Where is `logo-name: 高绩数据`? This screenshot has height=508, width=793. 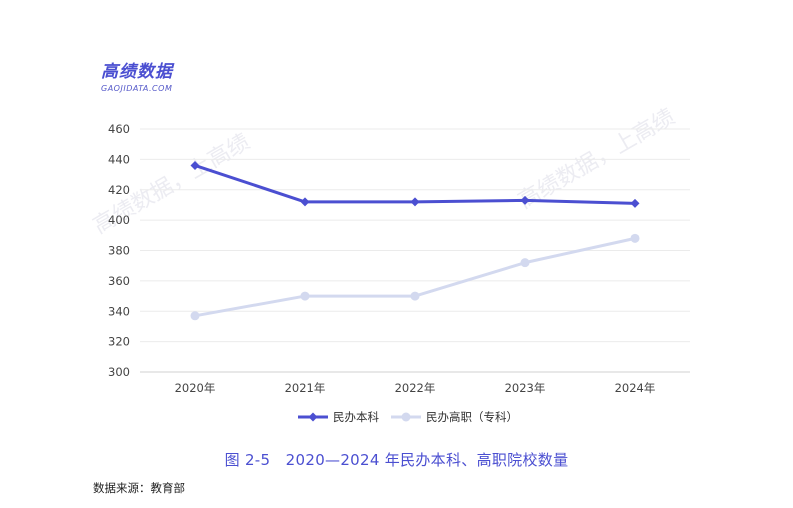 logo-name: 高绩数据 is located at coordinates (137, 72).